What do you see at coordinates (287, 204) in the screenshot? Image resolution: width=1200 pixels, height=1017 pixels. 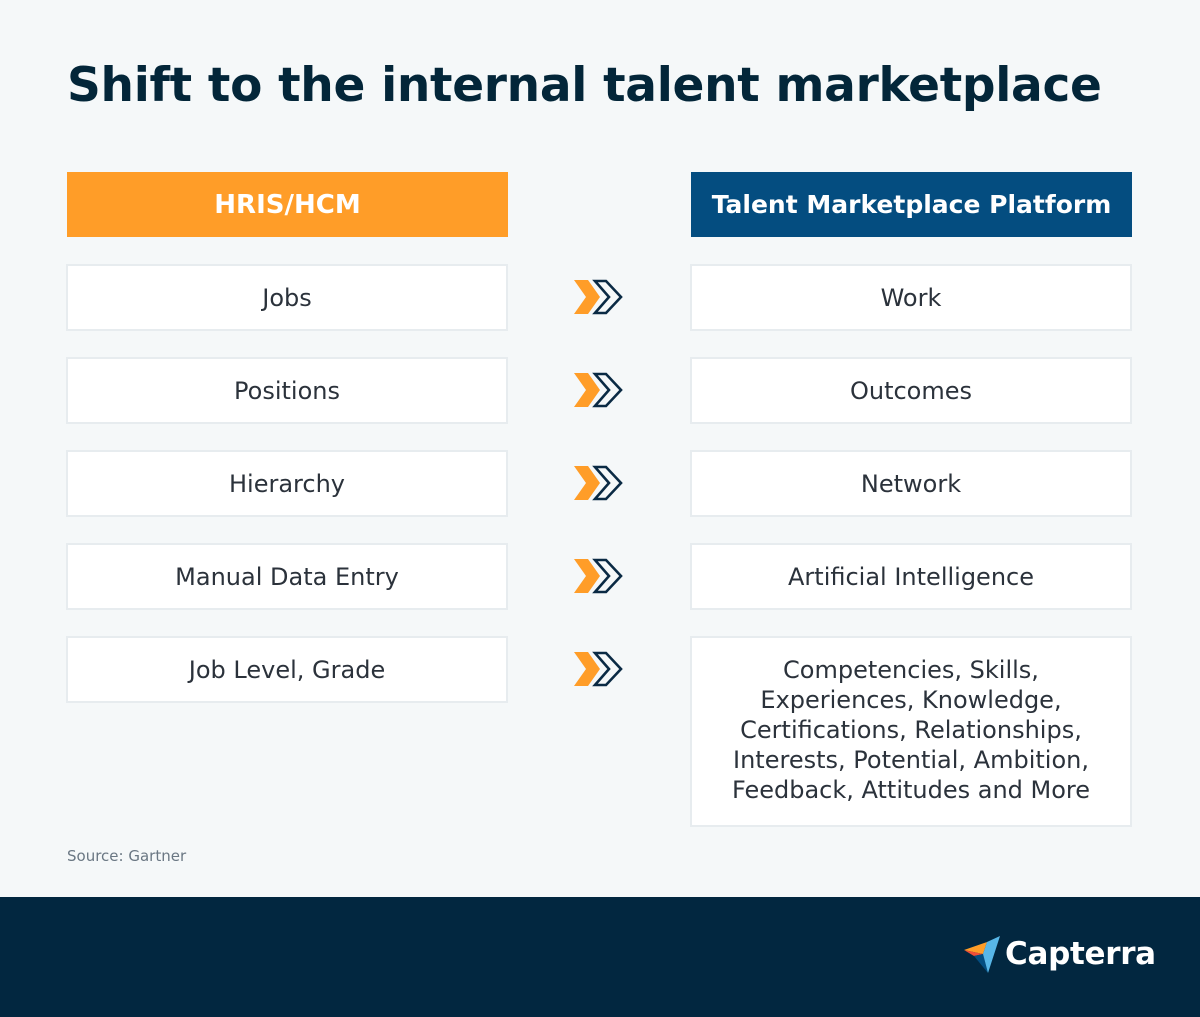 I see `hris-hcm-header: HRIS/HCM` at bounding box center [287, 204].